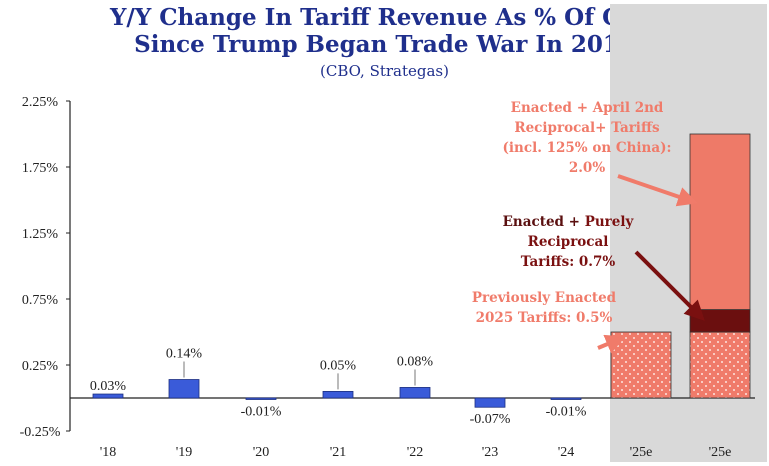 The image size is (769, 466). What do you see at coordinates (338, 452) in the screenshot?
I see `x-tick-label: '21` at bounding box center [338, 452].